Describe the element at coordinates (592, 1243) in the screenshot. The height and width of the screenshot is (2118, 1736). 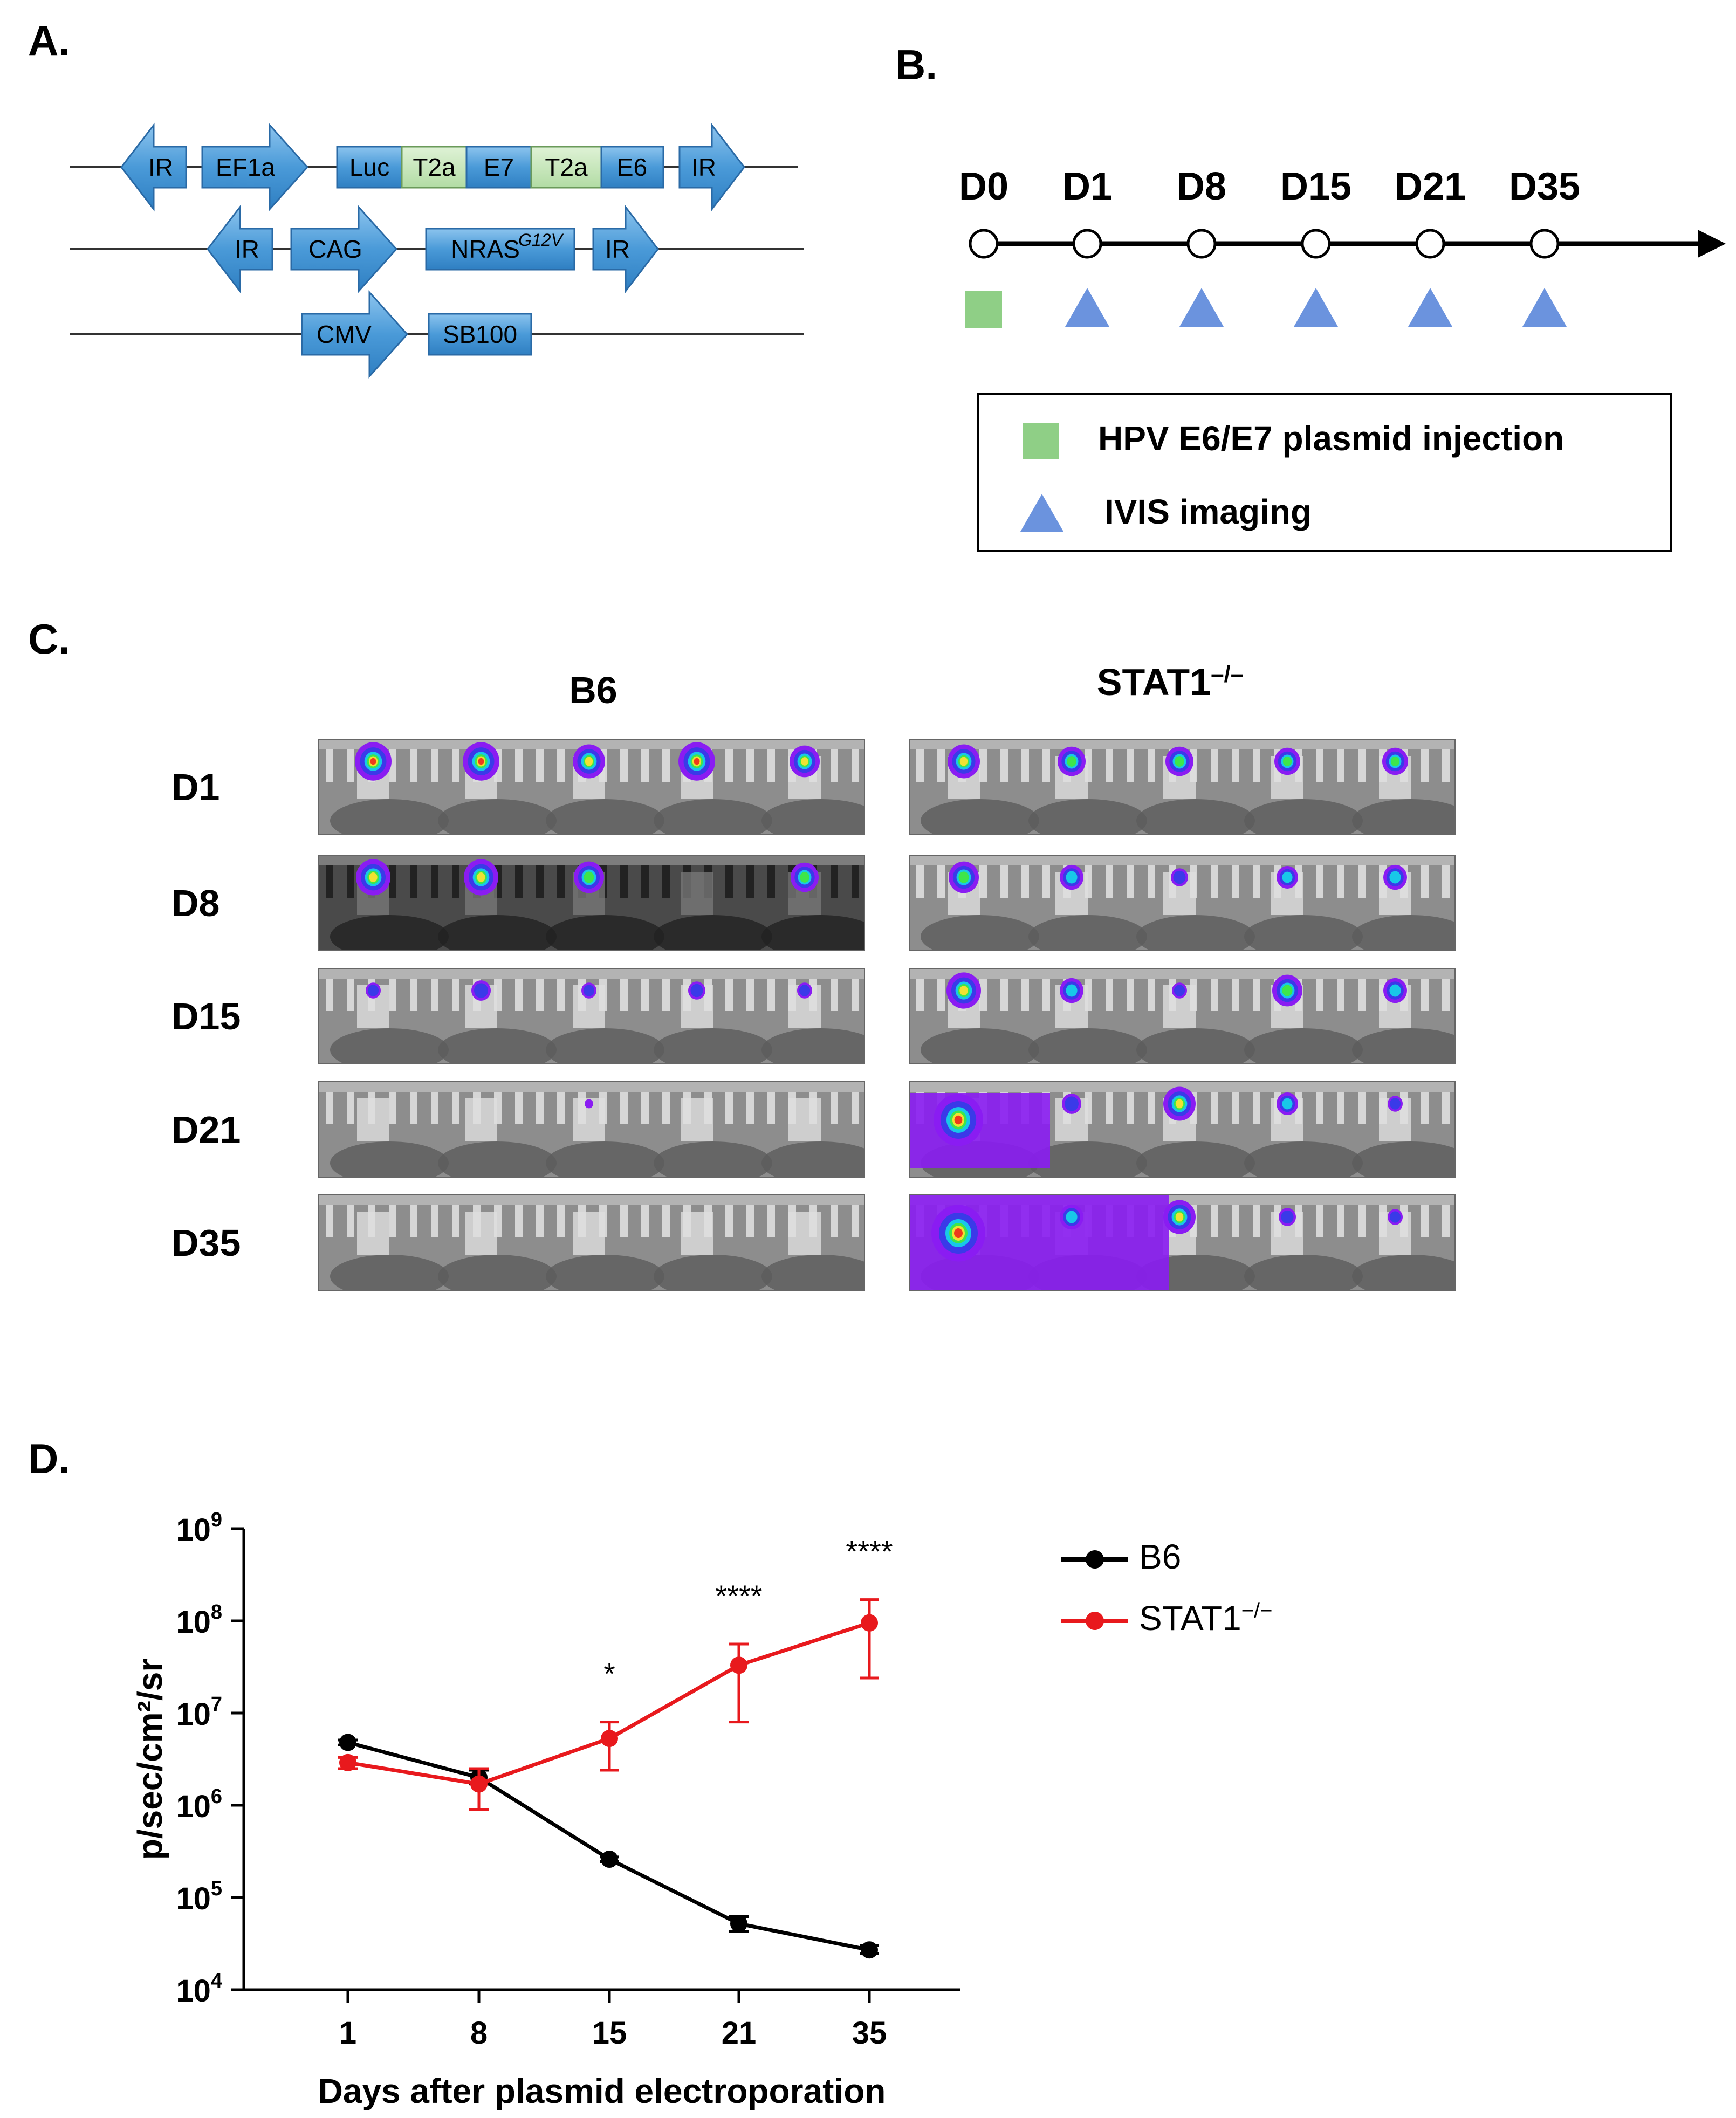
I see `ivis-image-b6-d35` at that location.